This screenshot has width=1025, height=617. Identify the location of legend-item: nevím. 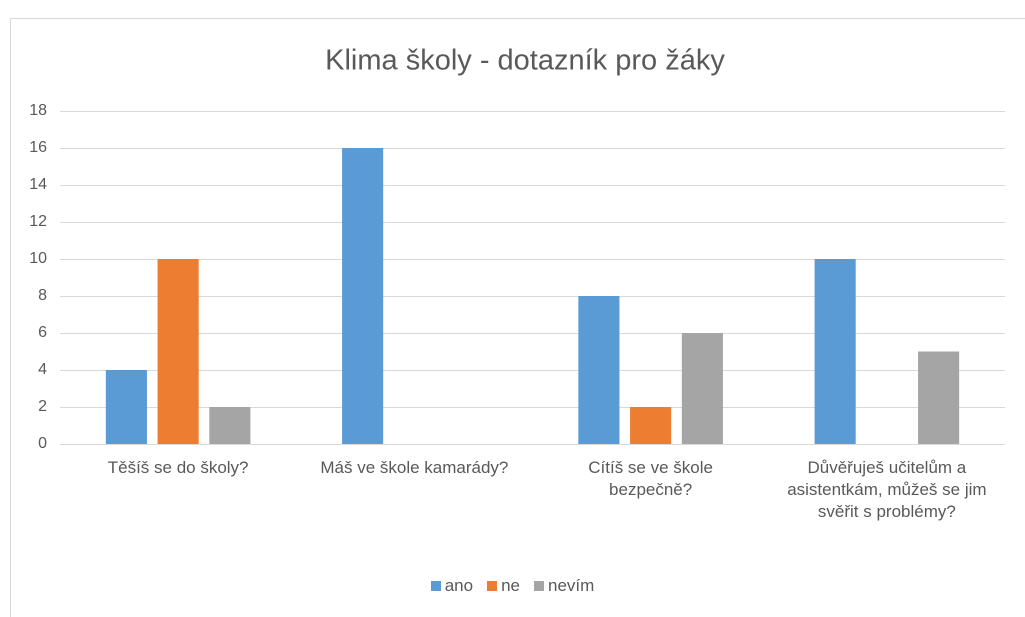
(564, 586).